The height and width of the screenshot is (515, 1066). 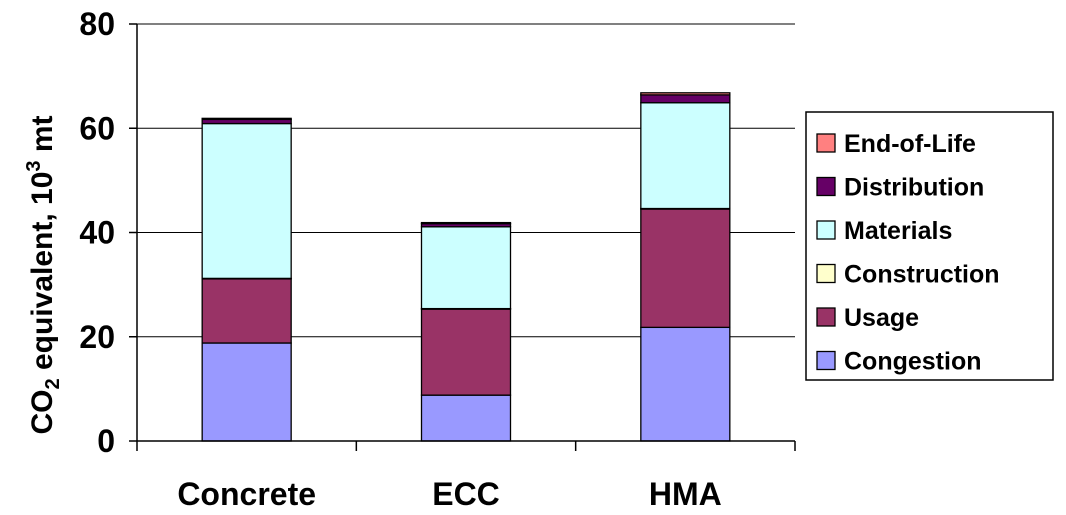 What do you see at coordinates (685, 99) in the screenshot?
I see `bar-hma-distribution` at bounding box center [685, 99].